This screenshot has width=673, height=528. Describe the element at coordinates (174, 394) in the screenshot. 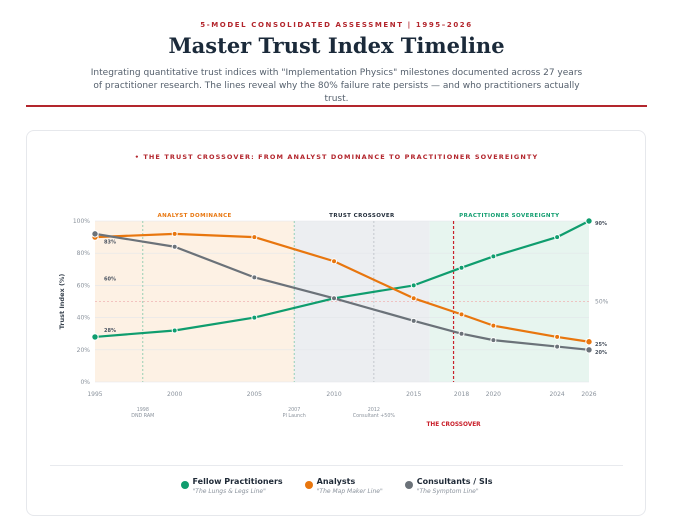

I see `x-tick-label: 2000` at that location.